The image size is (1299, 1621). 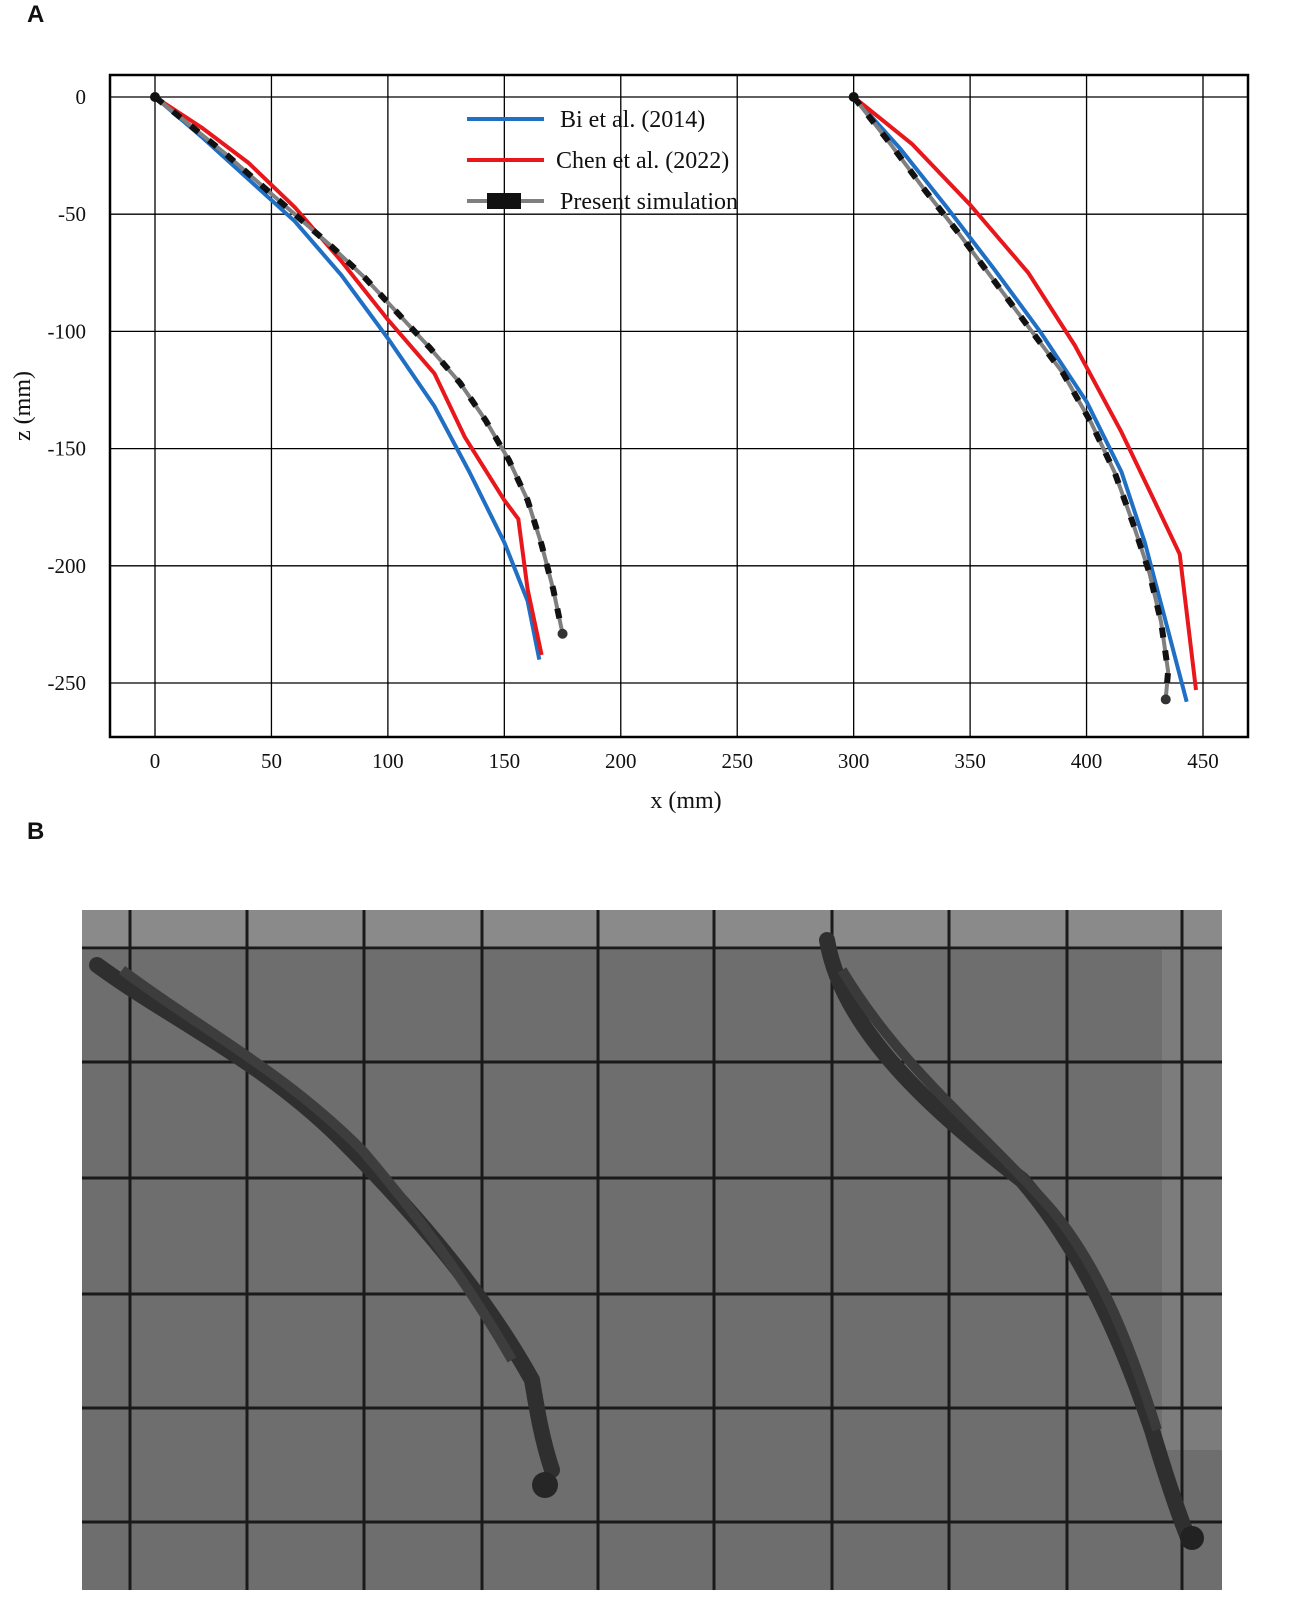 What do you see at coordinates (970, 761) in the screenshot?
I see `x-tick-label: 350` at bounding box center [970, 761].